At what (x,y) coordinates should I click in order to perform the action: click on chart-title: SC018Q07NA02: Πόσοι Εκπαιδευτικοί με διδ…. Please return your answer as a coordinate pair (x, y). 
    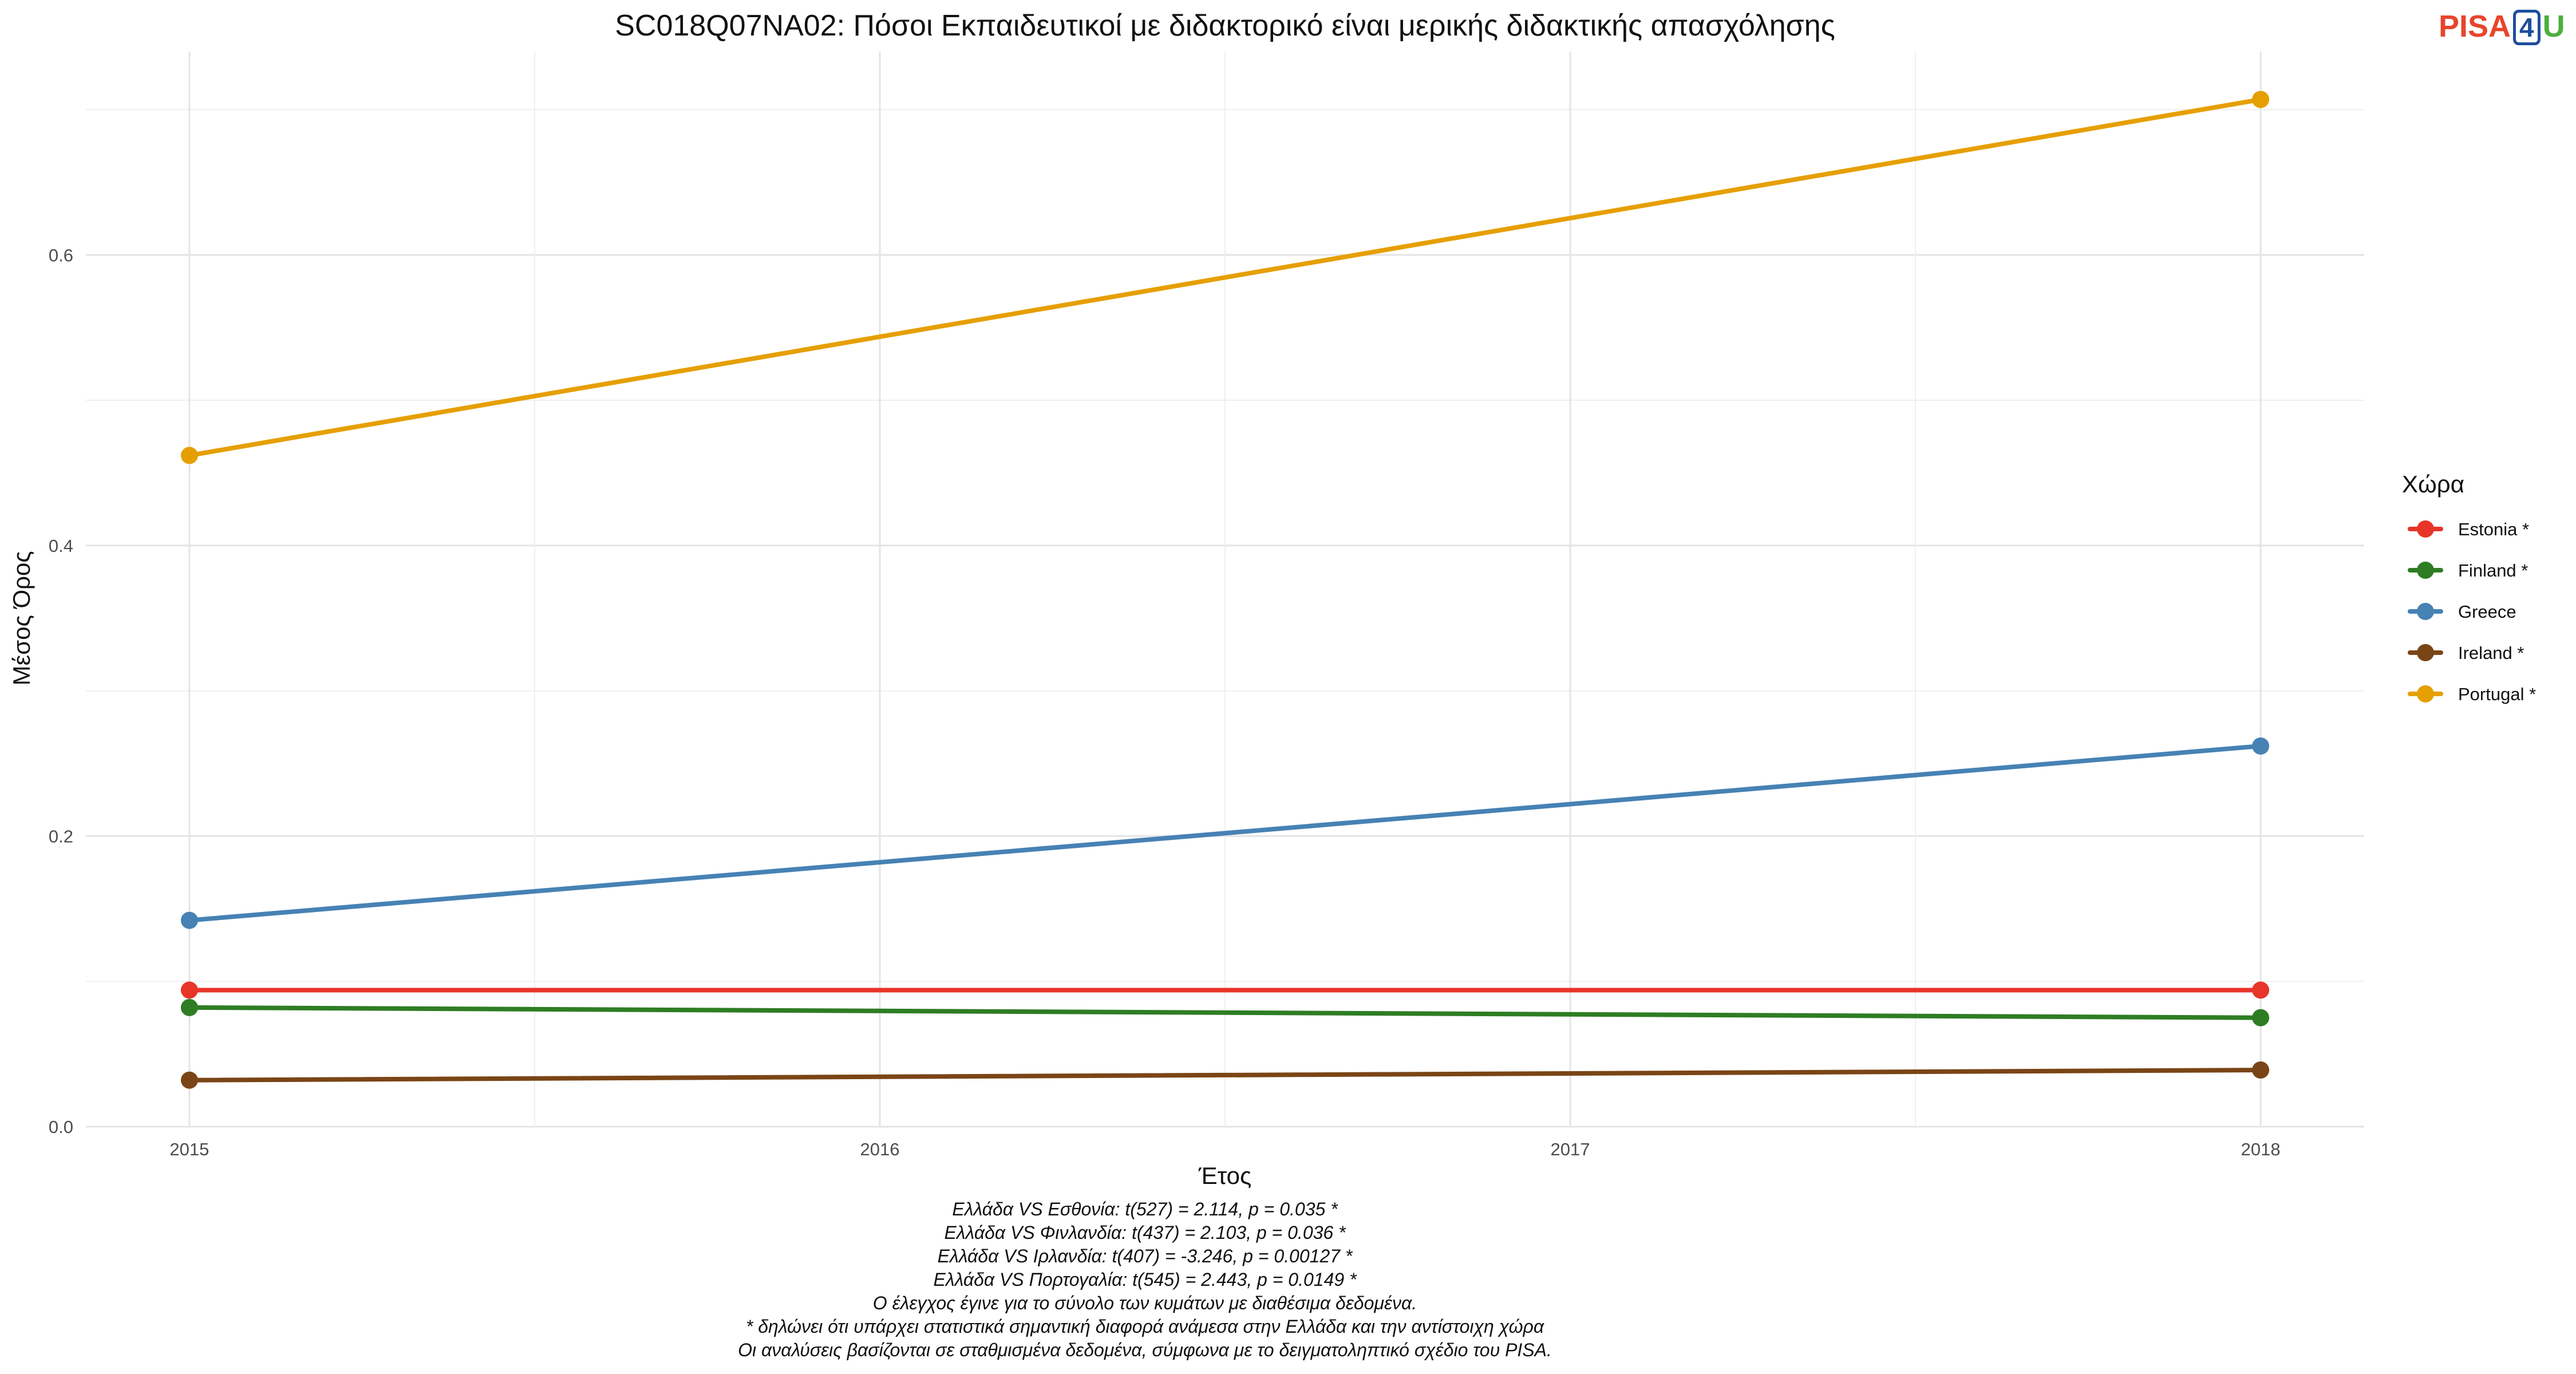
    Looking at the image, I should click on (1225, 25).